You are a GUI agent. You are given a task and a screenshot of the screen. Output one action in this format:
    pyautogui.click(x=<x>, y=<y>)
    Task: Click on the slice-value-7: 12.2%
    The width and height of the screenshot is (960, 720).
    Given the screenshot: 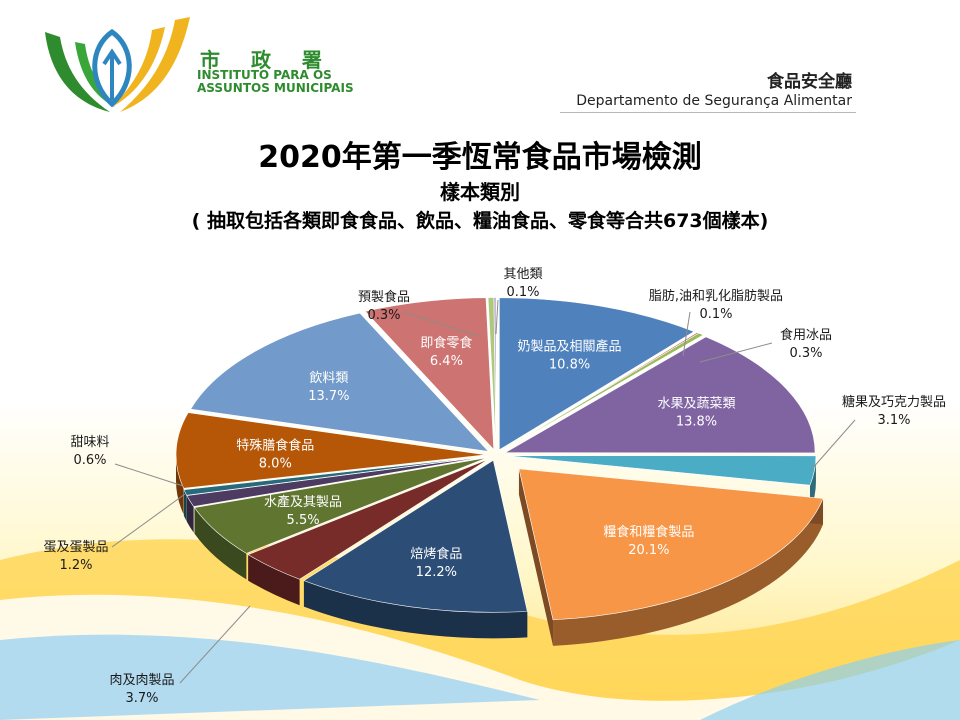 What is the action you would take?
    pyautogui.click(x=436, y=572)
    